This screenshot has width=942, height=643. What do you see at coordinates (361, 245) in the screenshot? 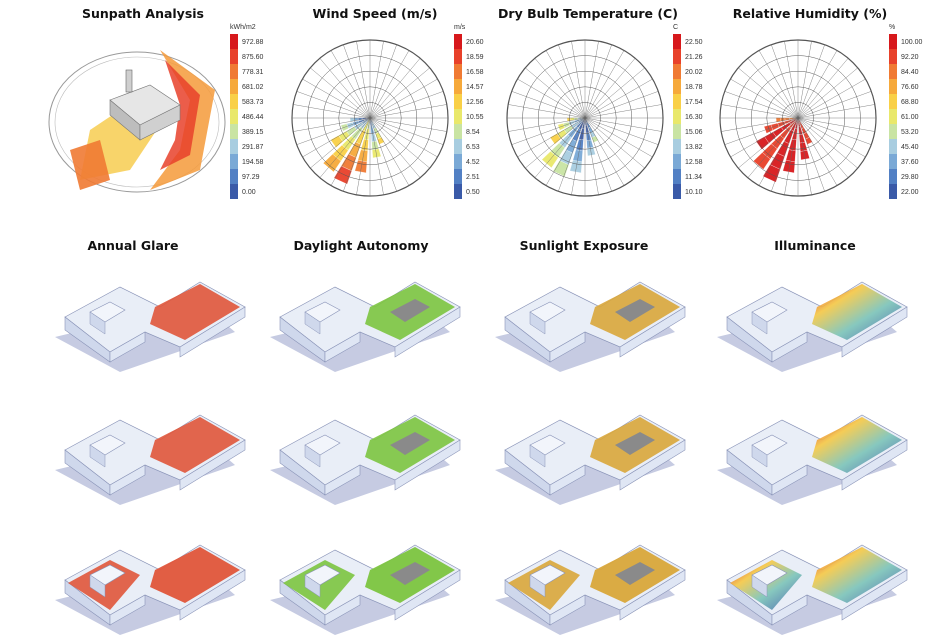
I see `title-daylight-autonomy: Daylight Autonomy` at bounding box center [361, 245].